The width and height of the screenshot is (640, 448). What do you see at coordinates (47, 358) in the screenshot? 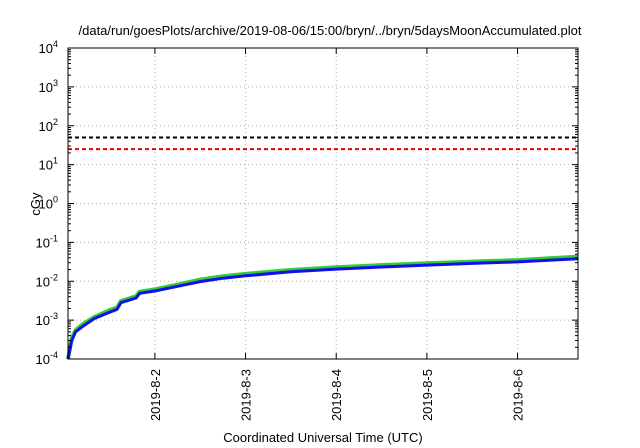
I see `y-tick-label: 10⁻⁴` at bounding box center [47, 358].